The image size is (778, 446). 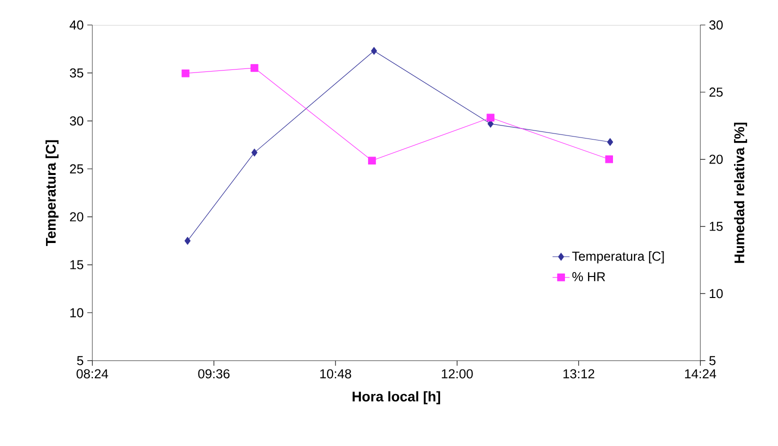 What do you see at coordinates (457, 373) in the screenshot?
I see `x-tick-label: 12:00` at bounding box center [457, 373].